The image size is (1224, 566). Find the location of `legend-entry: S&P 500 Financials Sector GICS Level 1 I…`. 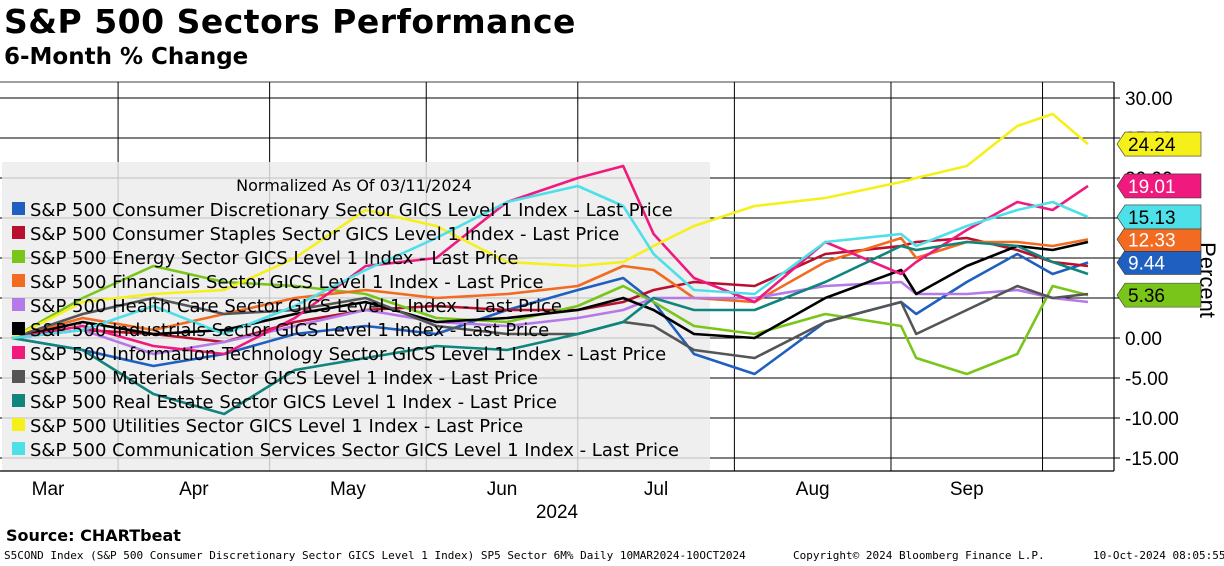

legend-entry: S&P 500 Financials Sector GICS Level 1 I… is located at coordinates (287, 282).